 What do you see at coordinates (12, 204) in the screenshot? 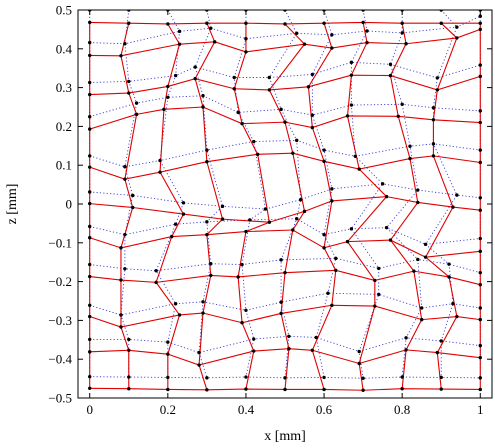
I see `y-axis-label: z [mm]` at bounding box center [12, 204].